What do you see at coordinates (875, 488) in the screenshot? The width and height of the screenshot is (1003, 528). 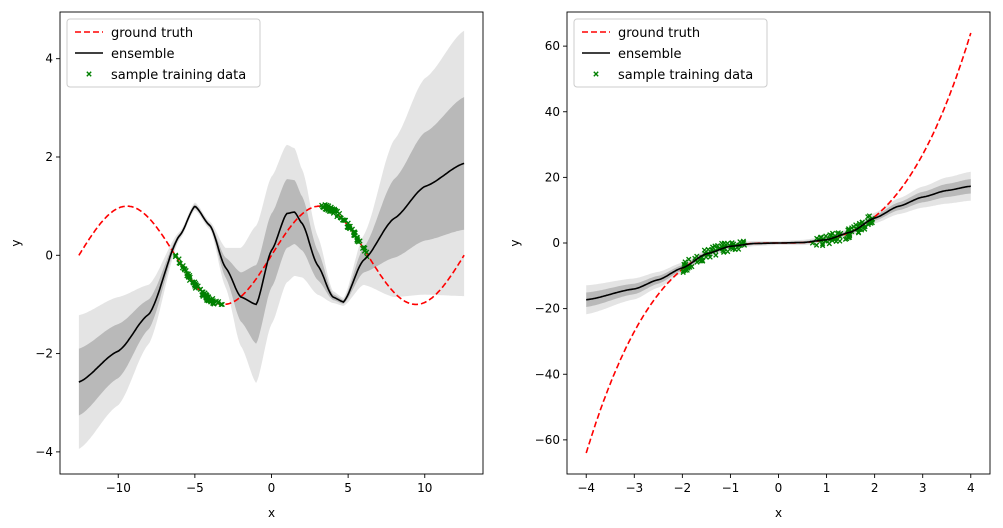 I see `x-tick-label: 2` at bounding box center [875, 488].